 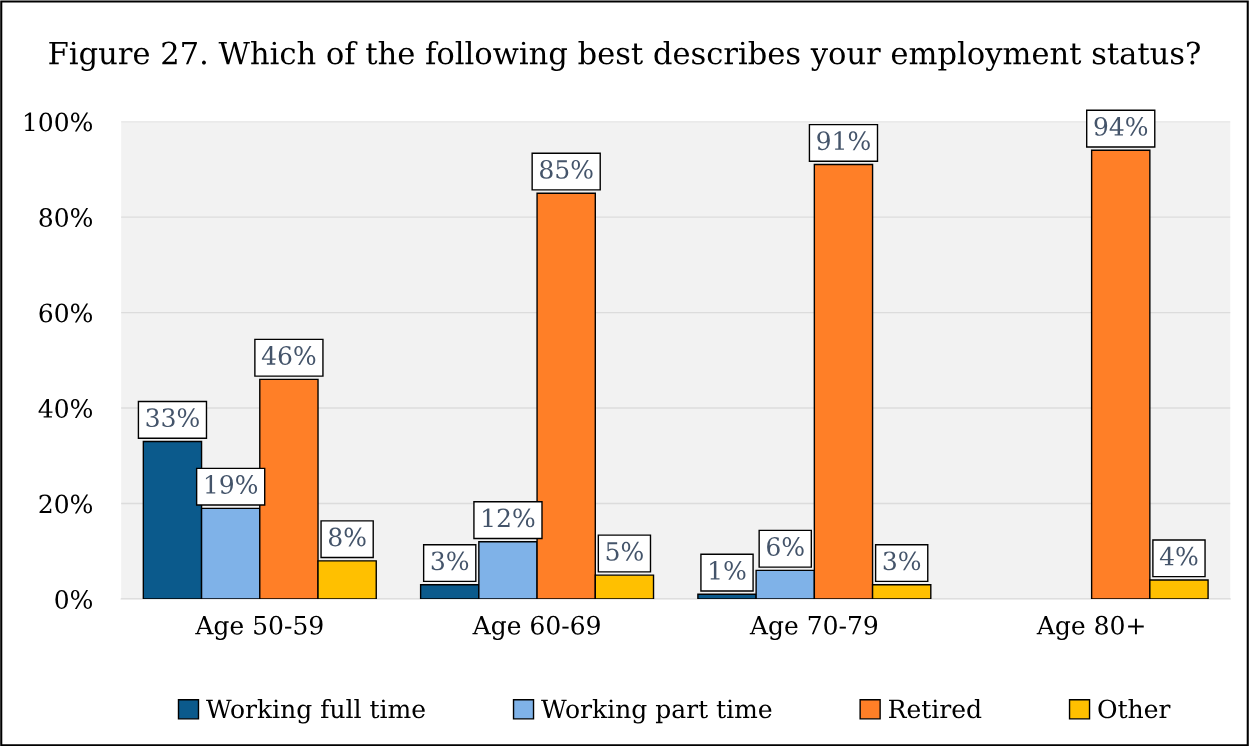 I want to click on y-tick-label: 100%, so click(x=58, y=122).